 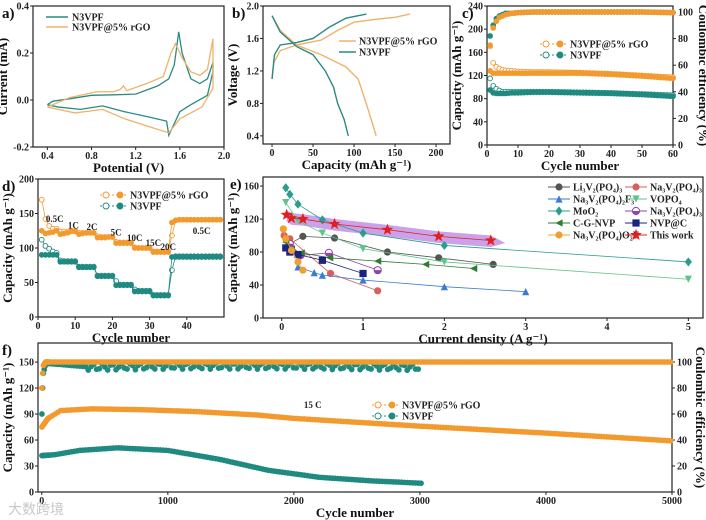 I want to click on panel-label: f), so click(x=7, y=351).